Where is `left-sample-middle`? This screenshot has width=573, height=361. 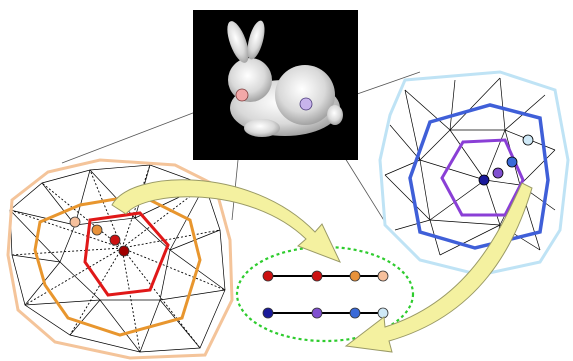 left-sample-middle is located at coordinates (97, 230).